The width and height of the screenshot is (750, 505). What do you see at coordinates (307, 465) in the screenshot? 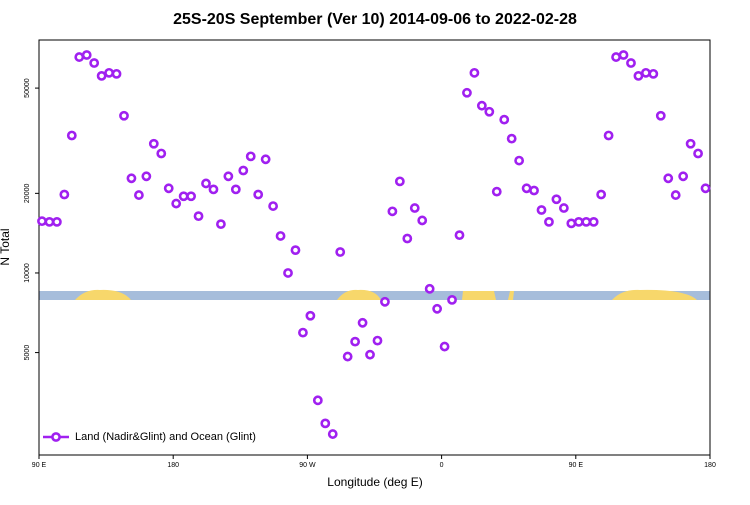
I see `x-tick-label: 90 W` at bounding box center [307, 465].